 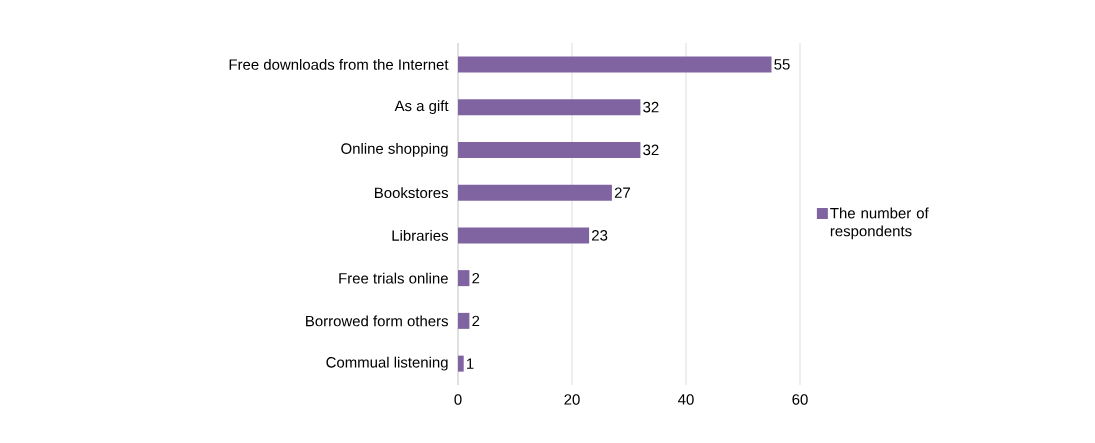 I want to click on y-tick-label: As a gift, so click(x=421, y=107).